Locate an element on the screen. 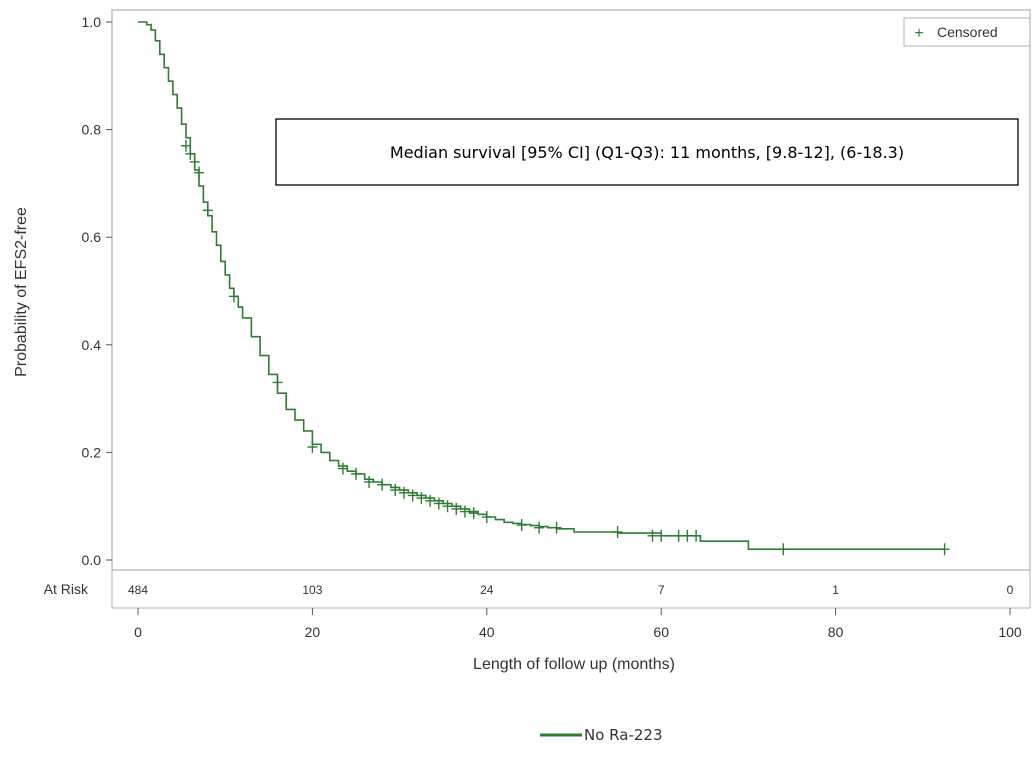 Image resolution: width=1035 pixels, height=773 pixels. at-risk-label: At Risk is located at coordinates (66, 589).